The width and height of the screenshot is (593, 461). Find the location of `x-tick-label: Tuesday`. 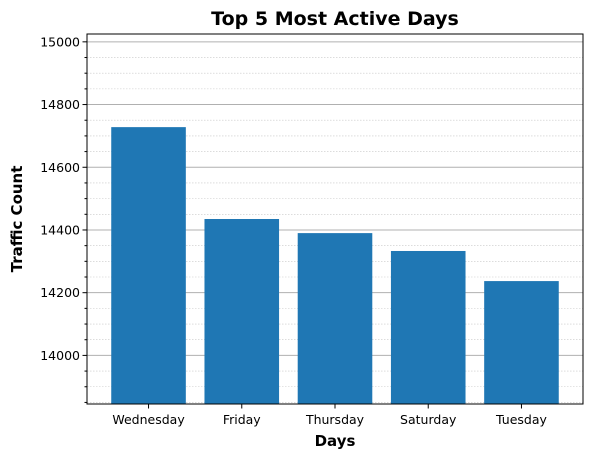

x-tick-label: Tuesday is located at coordinates (521, 419).